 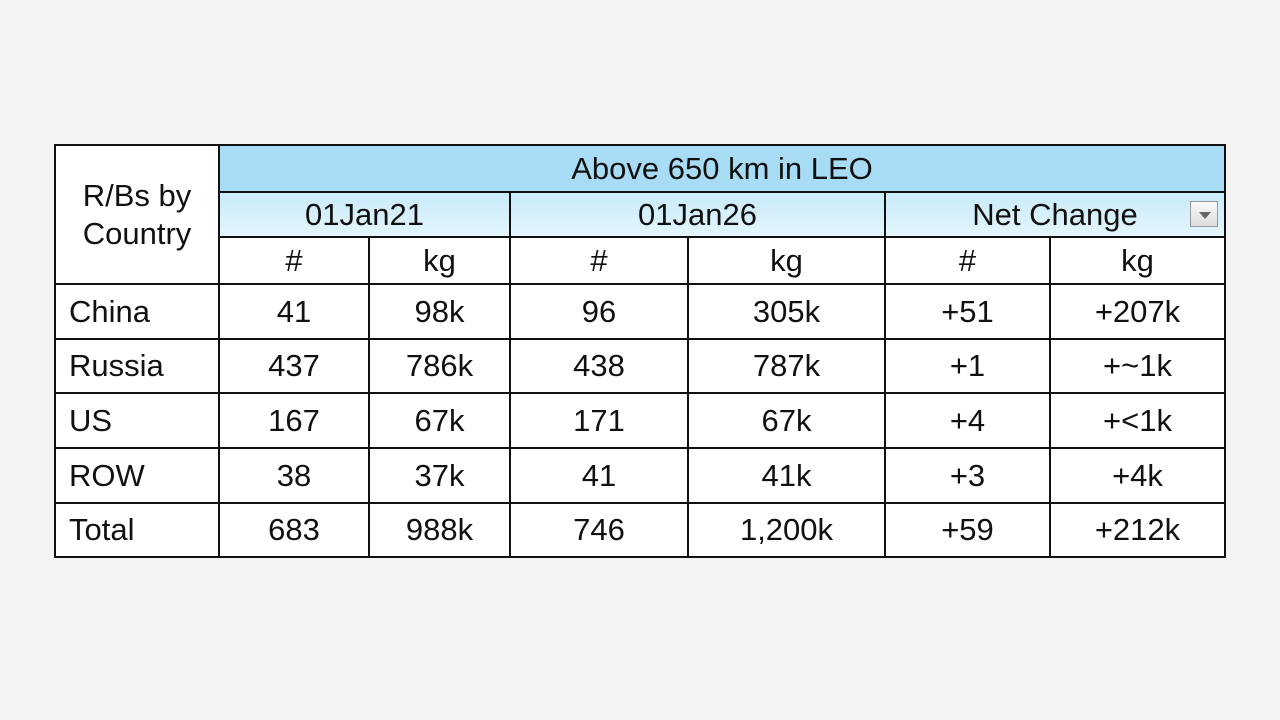 I want to click on data-cell: +4, so click(x=968, y=421).